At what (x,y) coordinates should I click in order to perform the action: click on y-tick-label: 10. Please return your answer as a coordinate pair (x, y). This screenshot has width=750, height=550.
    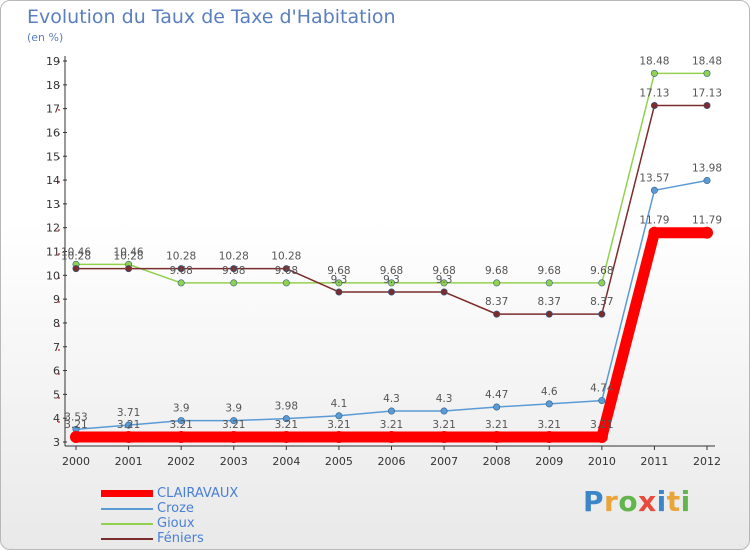
    Looking at the image, I should click on (53, 275).